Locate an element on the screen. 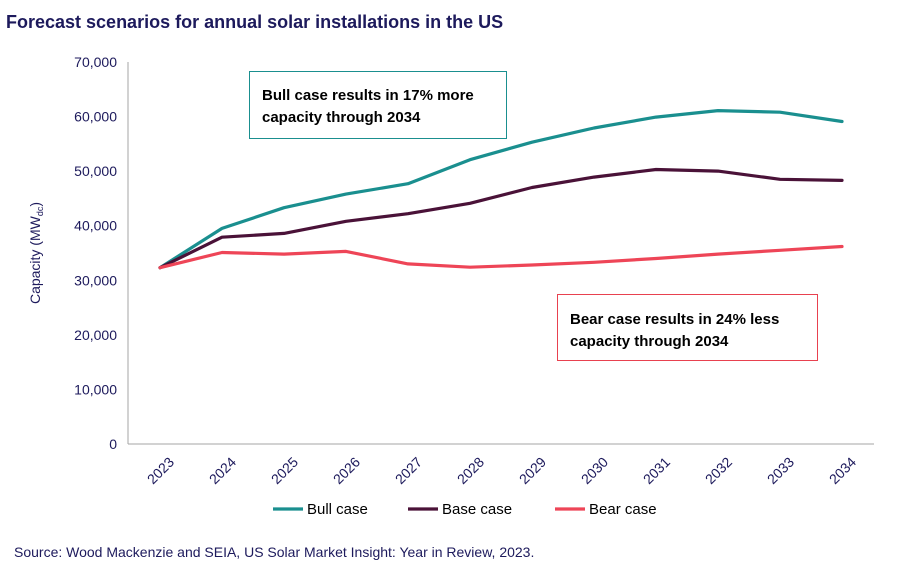 Image resolution: width=904 pixels, height=580 pixels. x-tick-label: 2024 is located at coordinates (222, 470).